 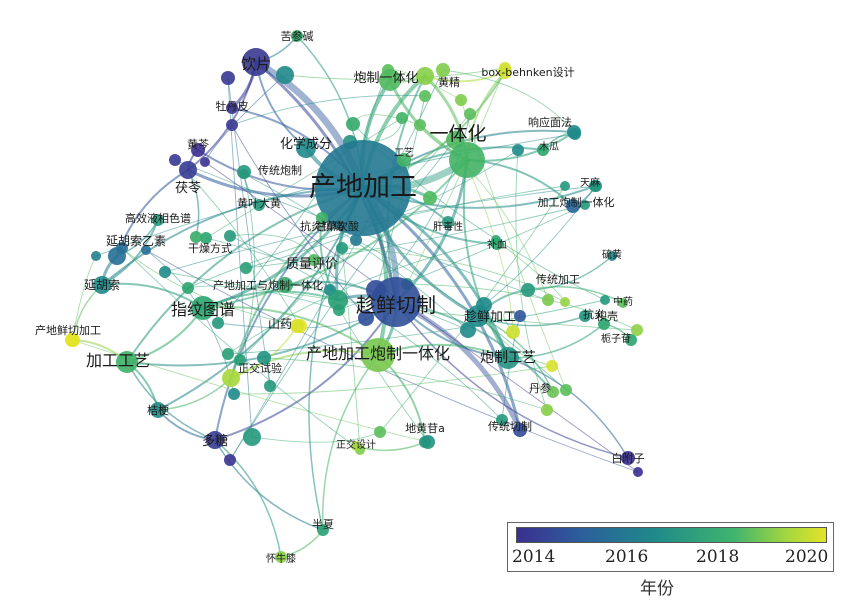 What do you see at coordinates (594, 314) in the screenshot?
I see `label-kangyan: 抗炎` at bounding box center [594, 314].